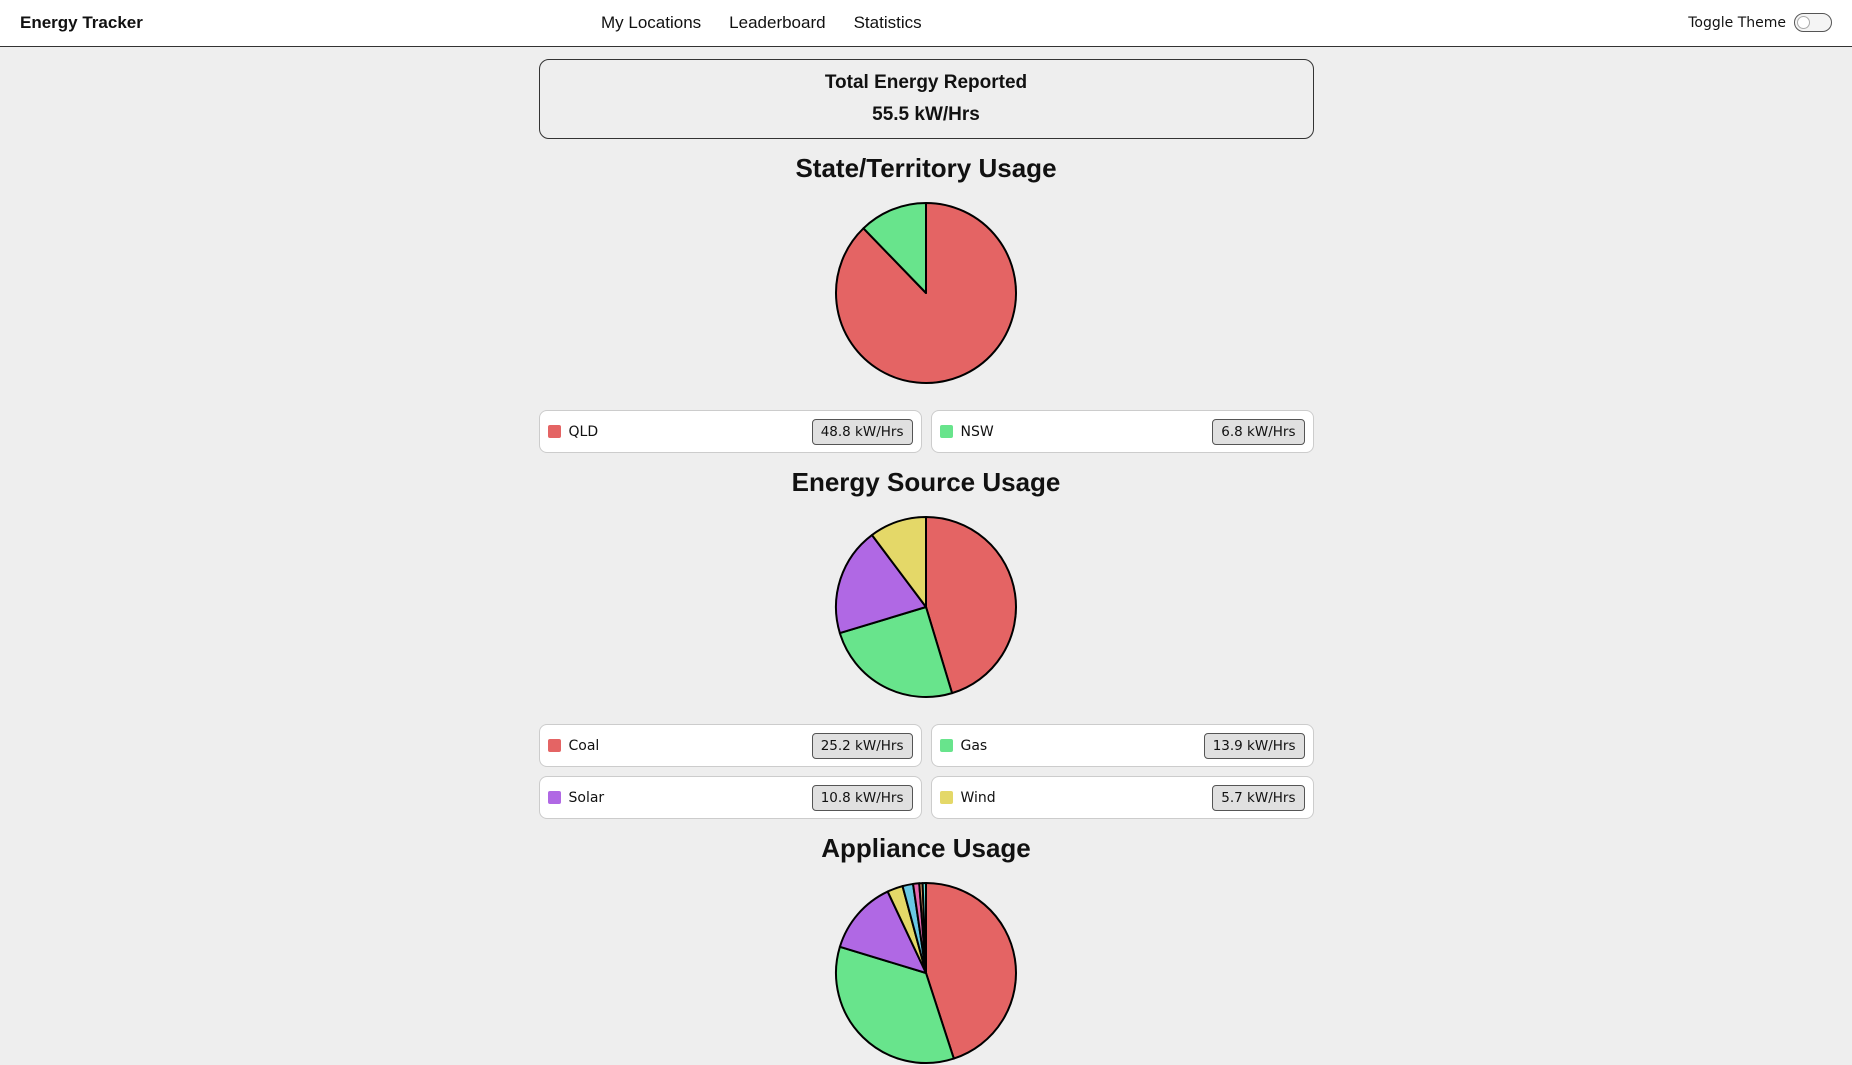 The image size is (1852, 1065). Describe the element at coordinates (862, 797) in the screenshot. I see `legend-value: 10.8 kW/Hrs` at that location.